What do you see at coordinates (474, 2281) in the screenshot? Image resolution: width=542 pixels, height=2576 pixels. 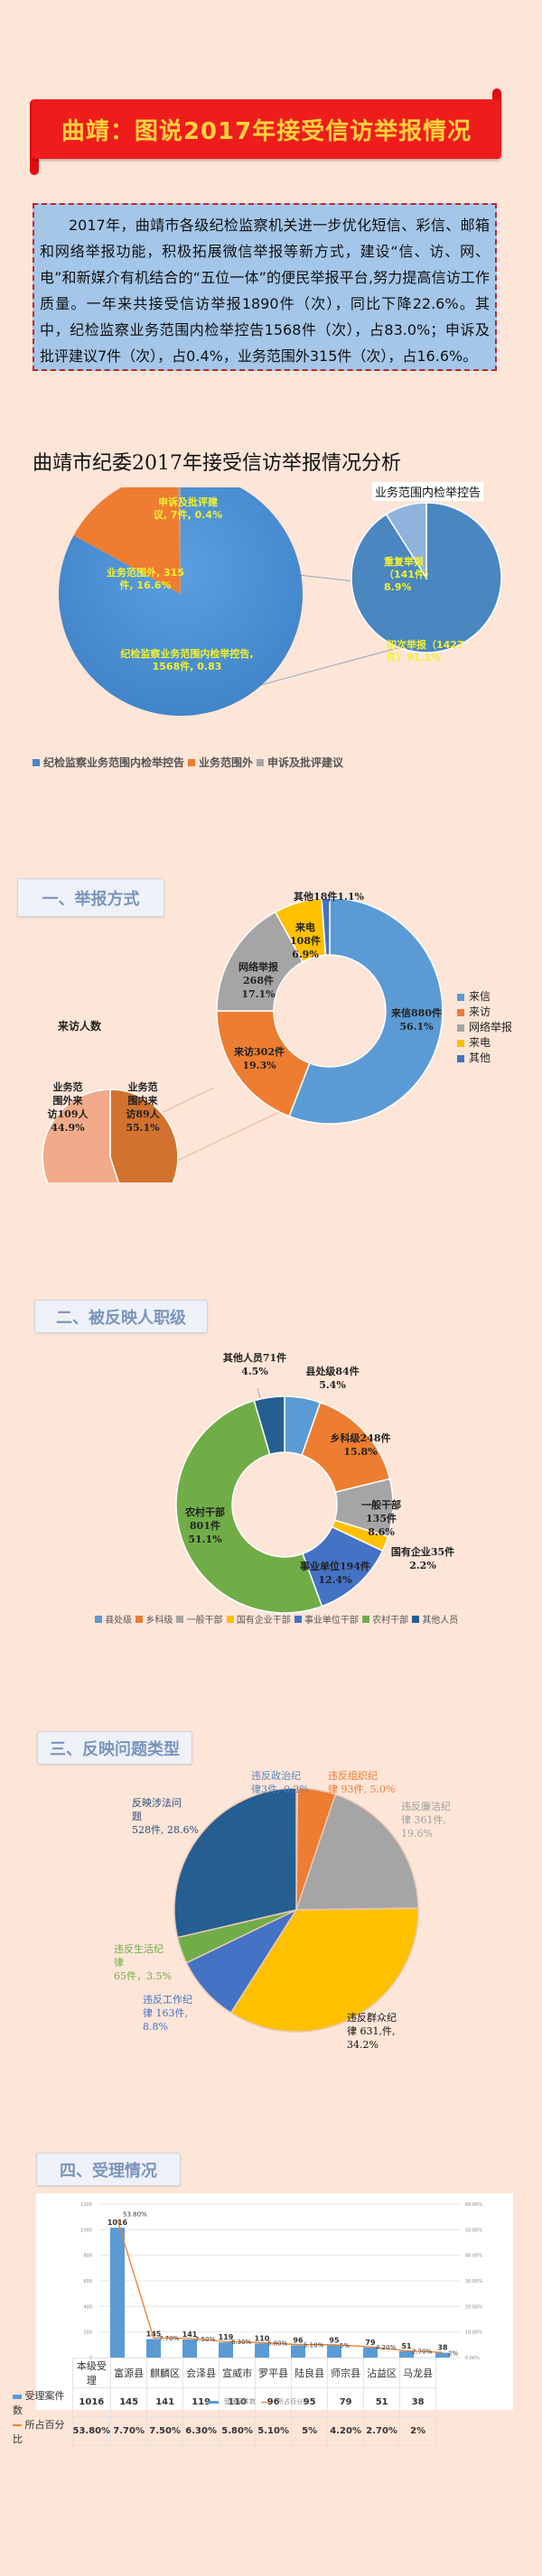 I see `y-tick-right: 30.00%` at bounding box center [474, 2281].